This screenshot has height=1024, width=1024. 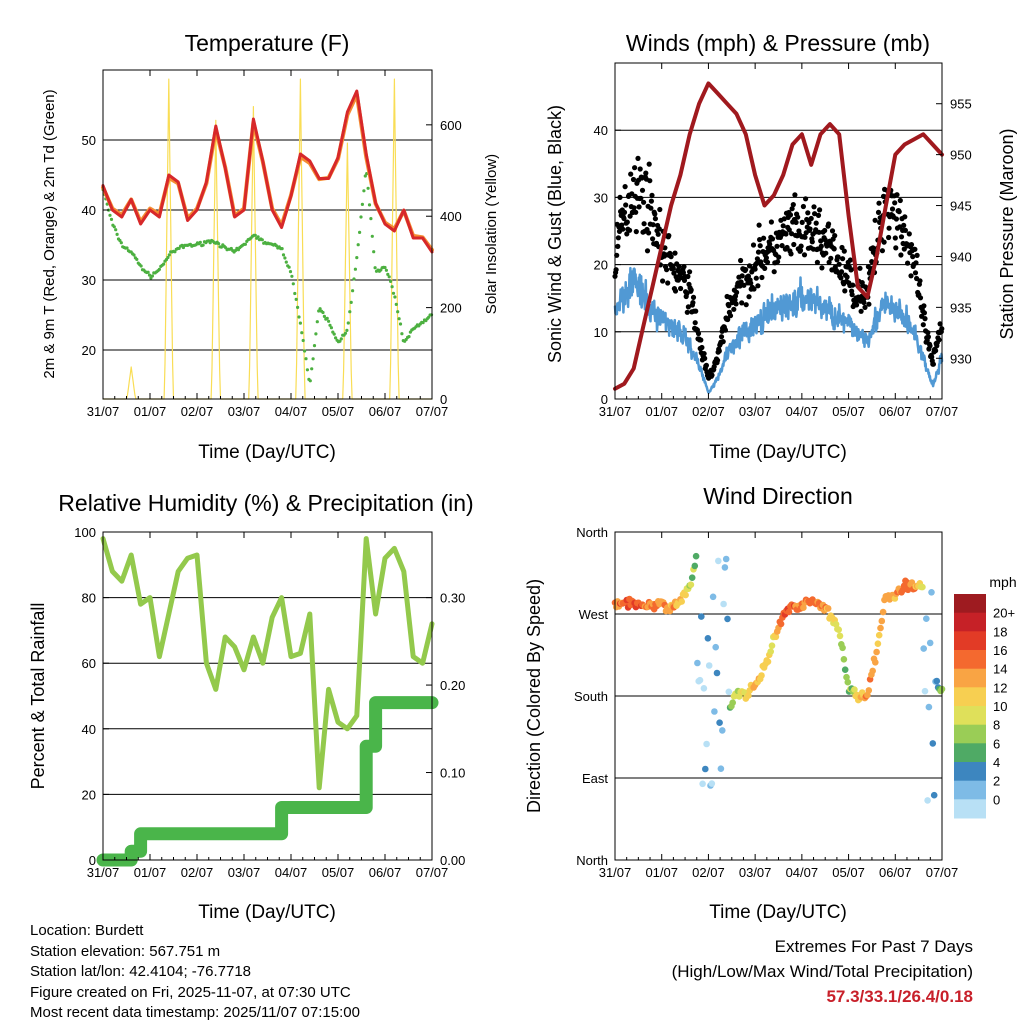 I want to click on direction-title: Wind Direction, so click(x=778, y=496).